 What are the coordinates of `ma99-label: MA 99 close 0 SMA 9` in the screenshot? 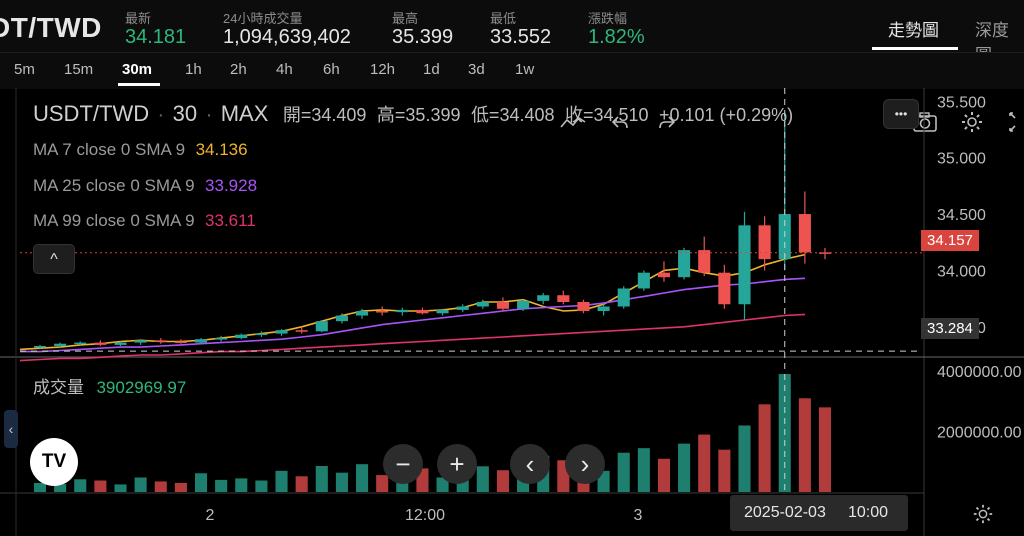 It's located at (114, 220).